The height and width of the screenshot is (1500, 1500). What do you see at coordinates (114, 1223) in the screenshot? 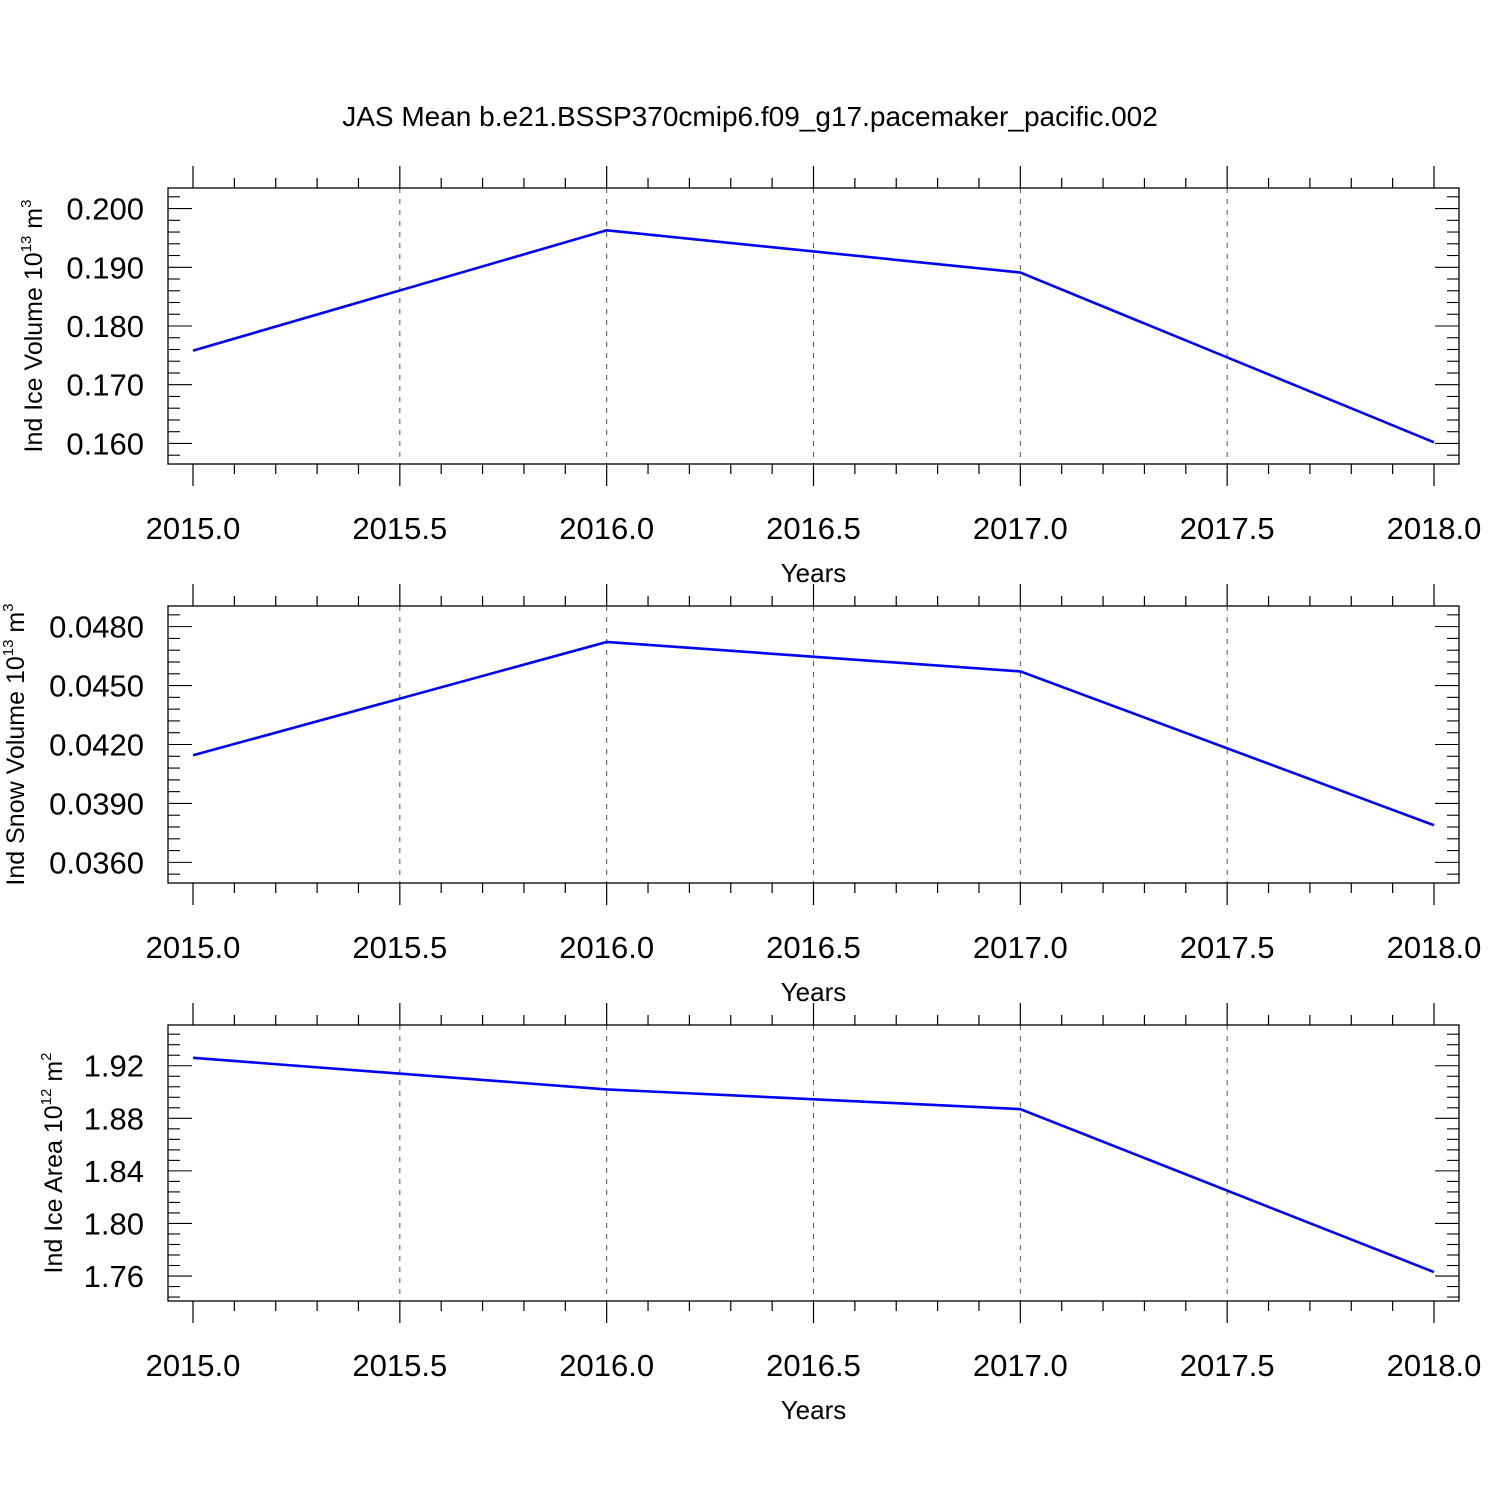
I see `y-tick-label: 1.80` at bounding box center [114, 1223].